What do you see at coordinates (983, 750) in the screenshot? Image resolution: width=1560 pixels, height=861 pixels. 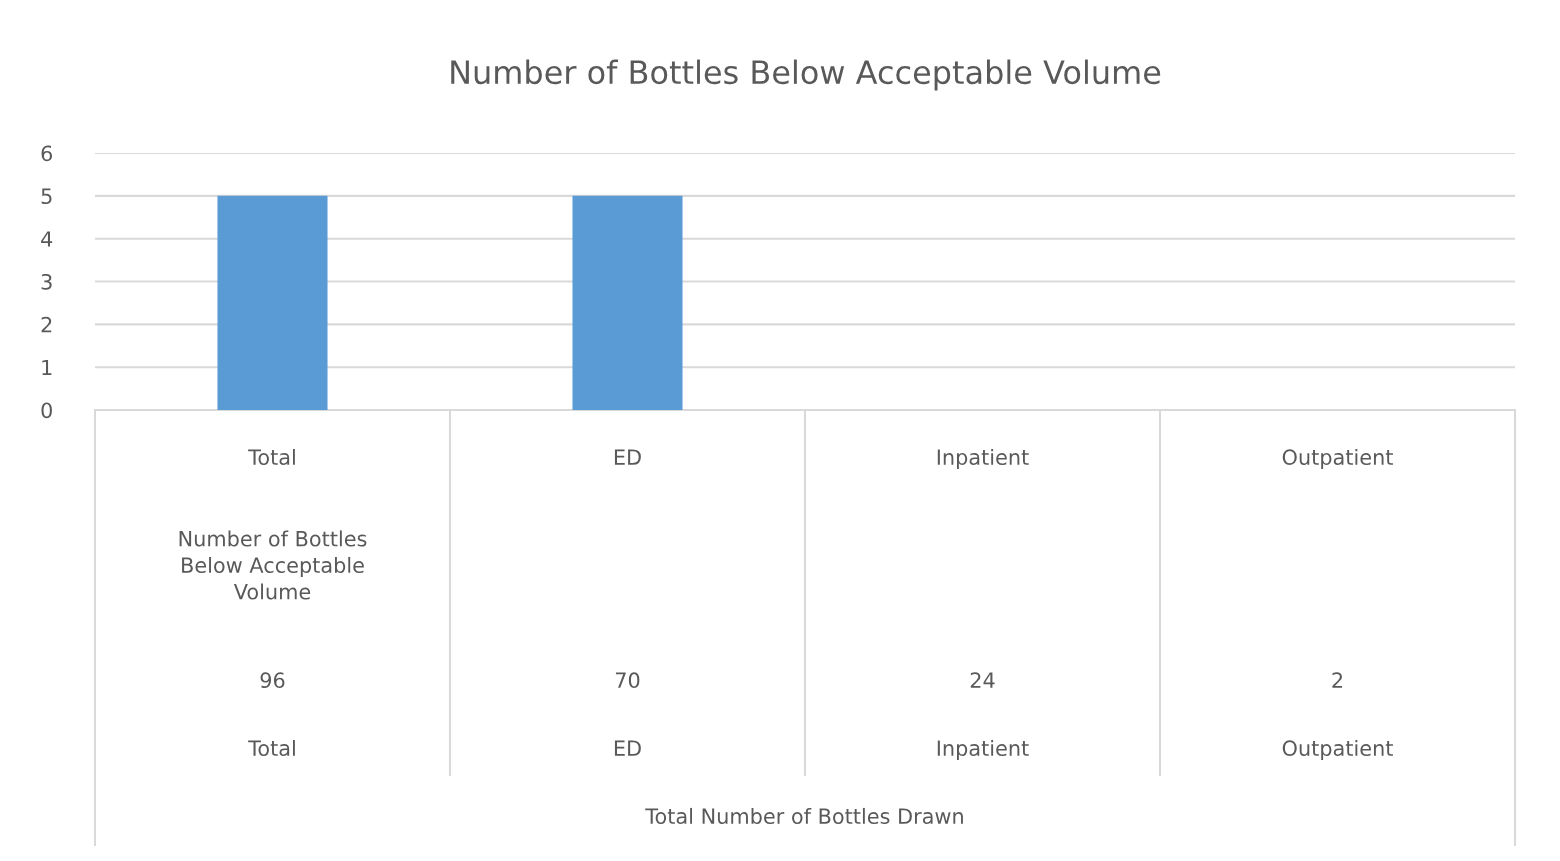 I see `text: Inpatient` at bounding box center [983, 750].